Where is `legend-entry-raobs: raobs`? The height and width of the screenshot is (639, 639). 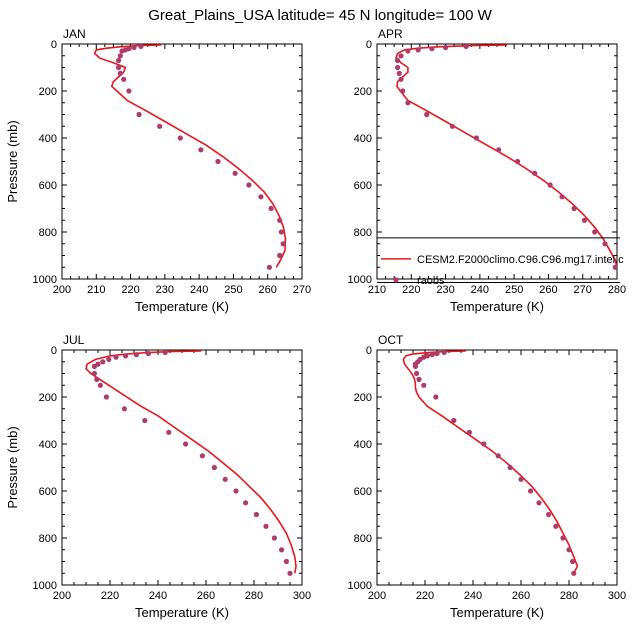
legend-entry-raobs: raobs is located at coordinates (431, 281).